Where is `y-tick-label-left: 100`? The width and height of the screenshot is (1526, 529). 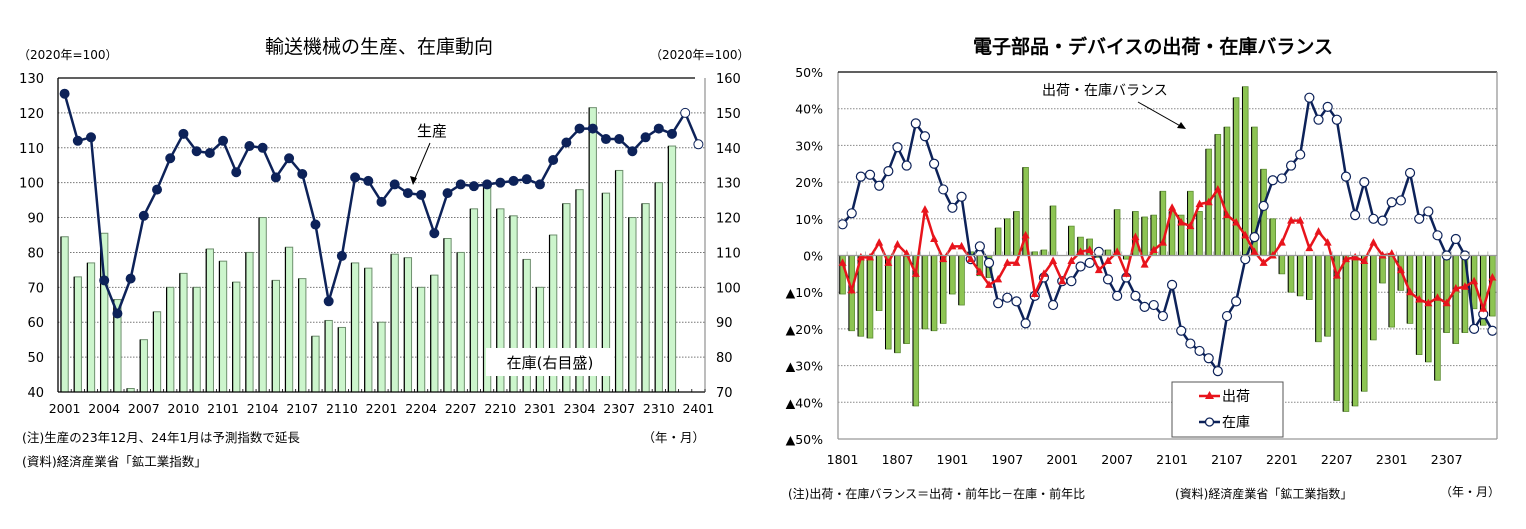 y-tick-label-left: 100 is located at coordinates (31, 184).